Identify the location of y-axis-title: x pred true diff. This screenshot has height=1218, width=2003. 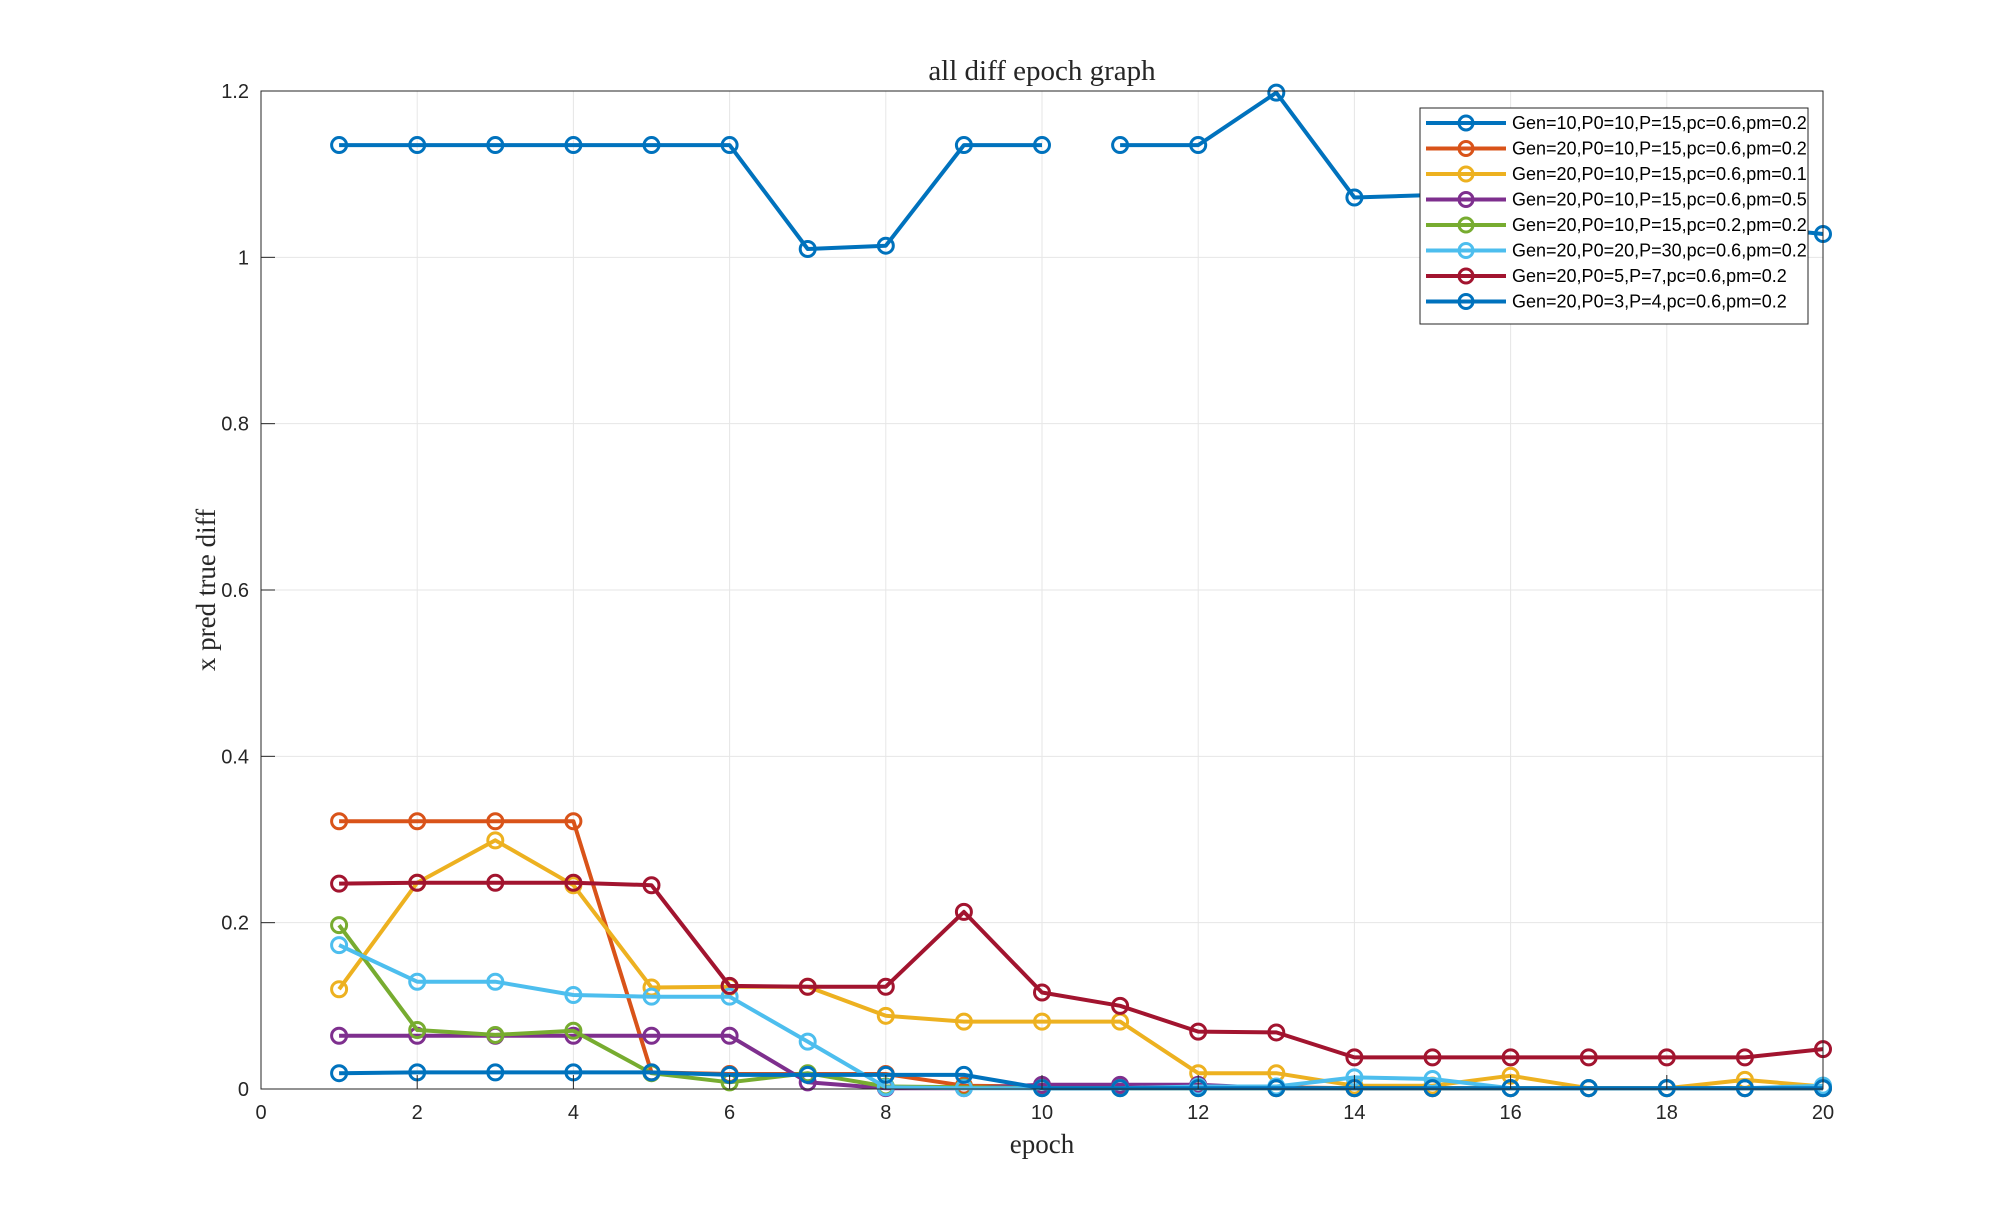
(206, 590).